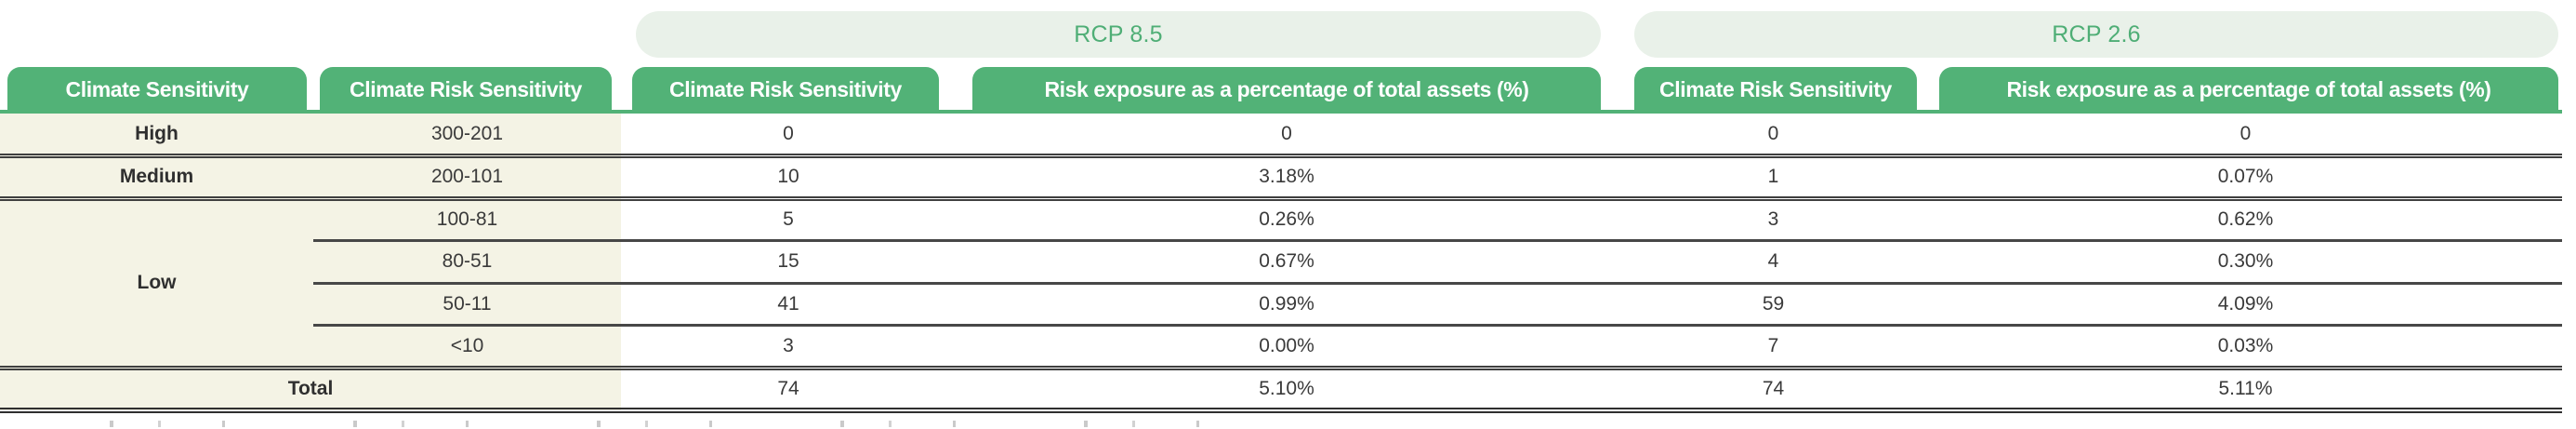 Image resolution: width=2576 pixels, height=429 pixels. What do you see at coordinates (1287, 261) in the screenshot?
I see `rcp85-exposure-cell: 0.67%` at bounding box center [1287, 261].